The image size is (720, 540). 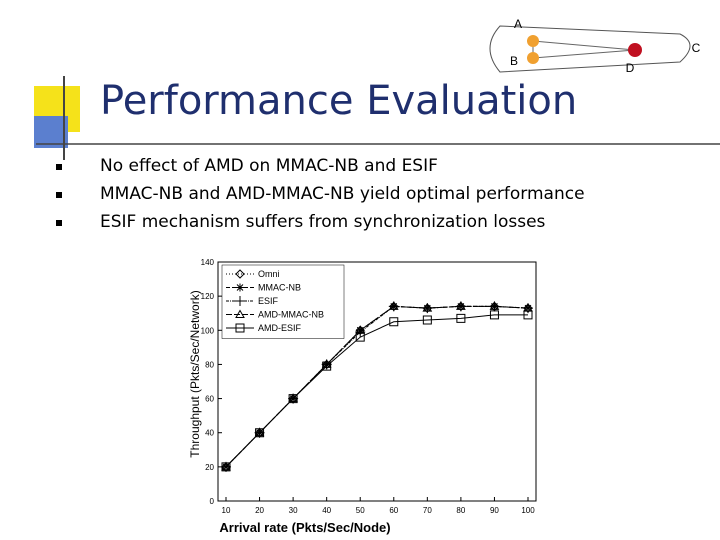 I want to click on y-tick-label: 60, so click(x=209, y=399).